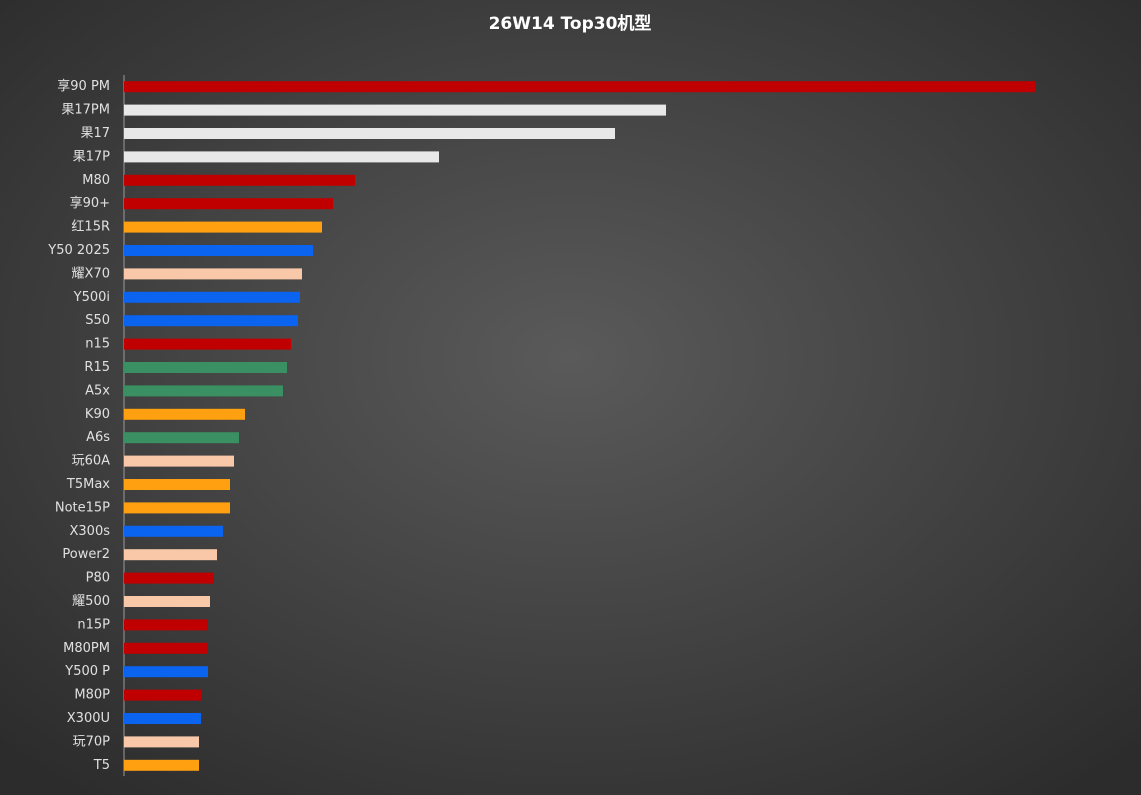 Image resolution: width=1141 pixels, height=795 pixels. I want to click on y-tick-label: K90, so click(97, 414).